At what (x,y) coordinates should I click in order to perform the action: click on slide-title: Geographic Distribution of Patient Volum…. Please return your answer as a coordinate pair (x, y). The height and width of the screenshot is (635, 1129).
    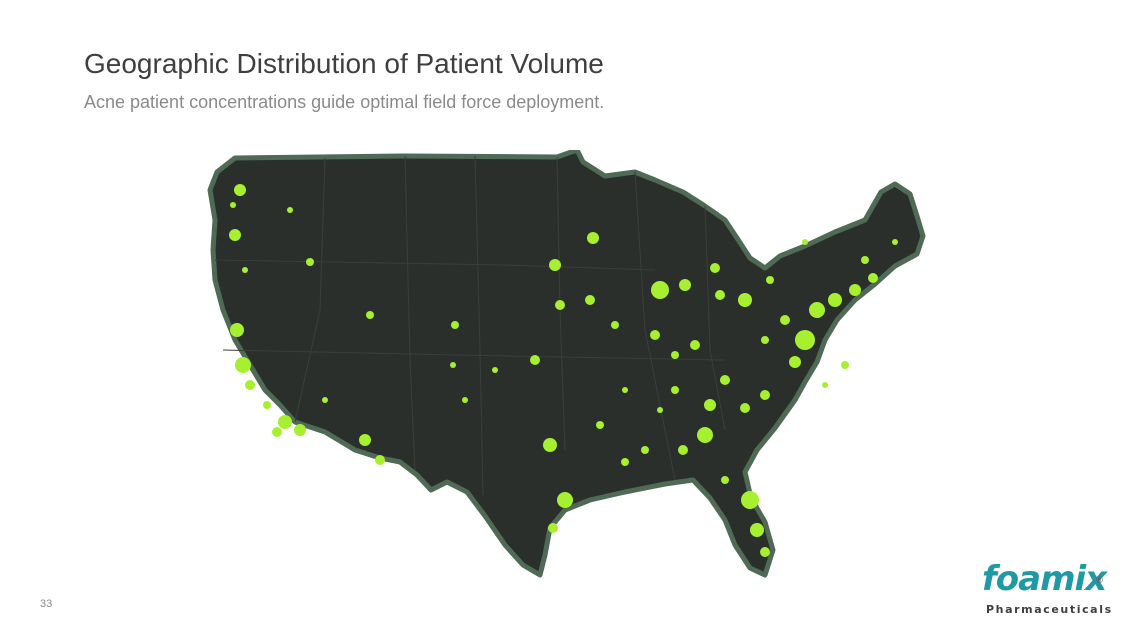
    Looking at the image, I should click on (344, 63).